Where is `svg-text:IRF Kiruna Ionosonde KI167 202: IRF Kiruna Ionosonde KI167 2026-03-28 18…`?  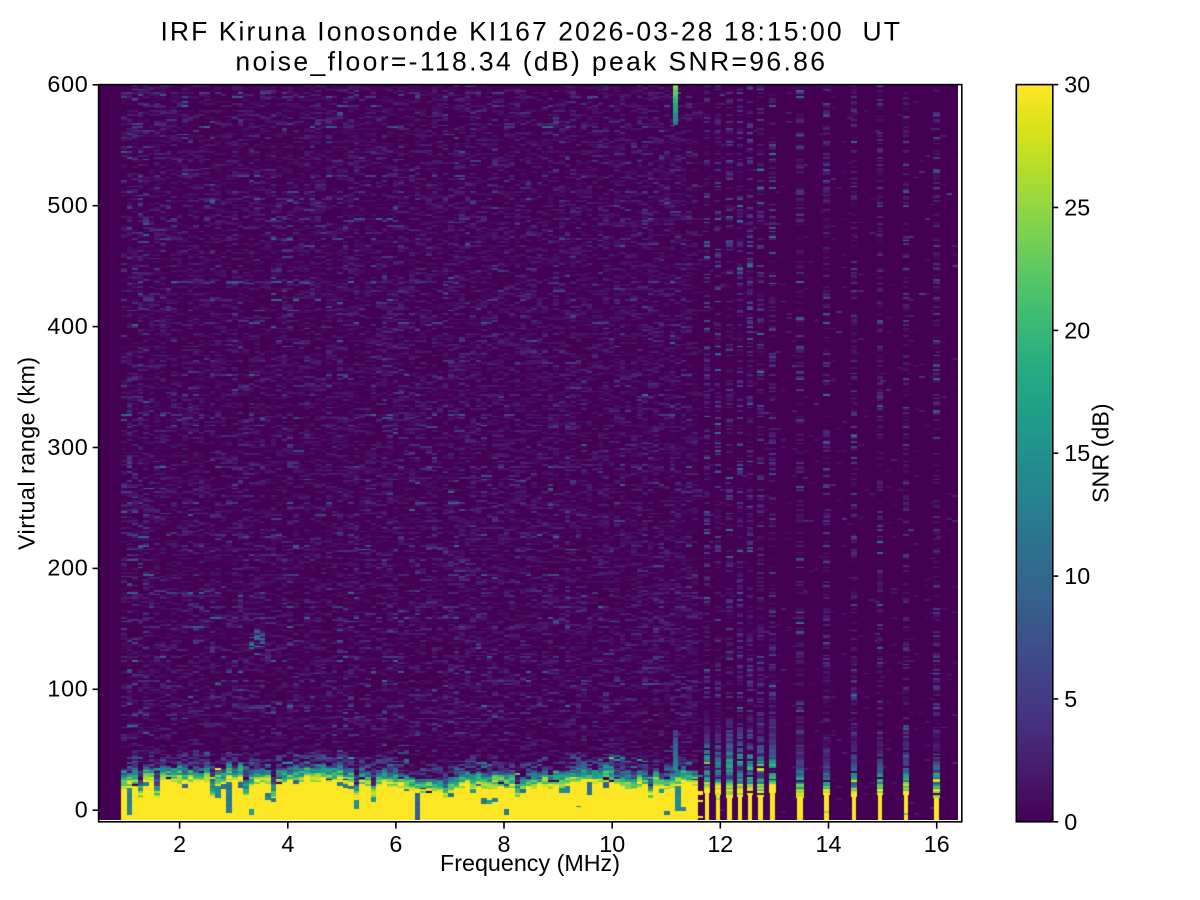 svg-text:IRF Kiruna Ionosonde KI167 202: IRF Kiruna Ionosonde KI167 2026-03-28 18… is located at coordinates (530, 32).